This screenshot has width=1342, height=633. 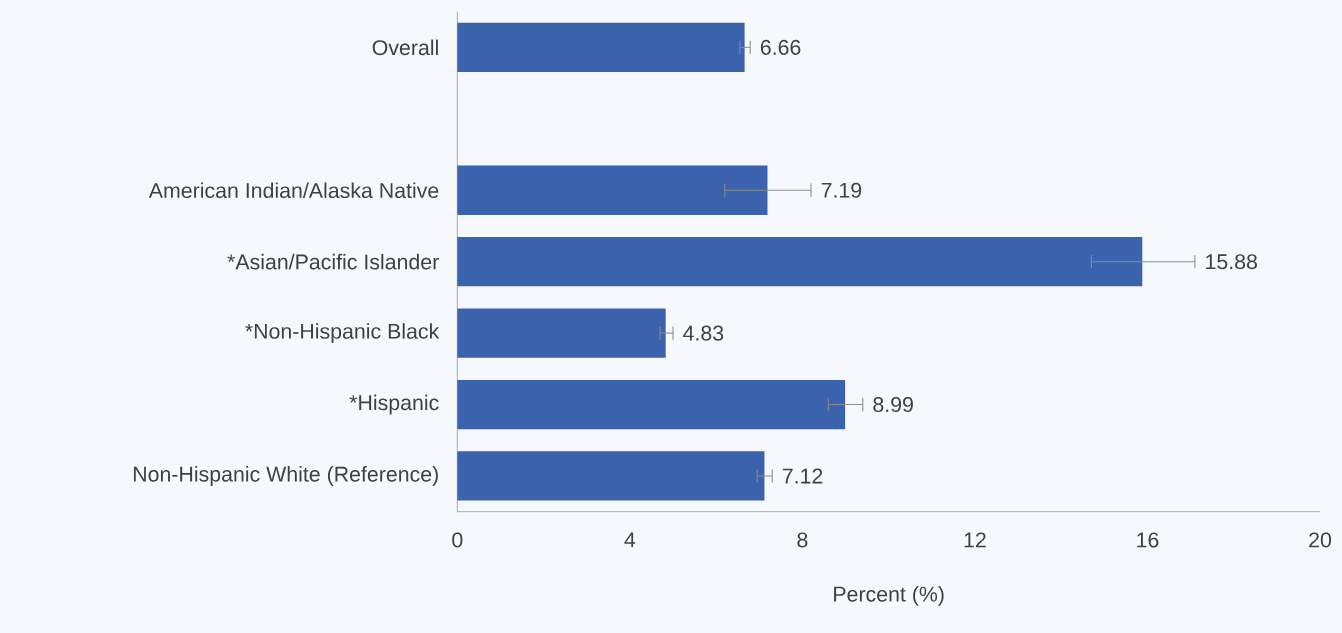 What do you see at coordinates (342, 333) in the screenshot?
I see `y-tick-label: *Non-Hispanic Black` at bounding box center [342, 333].